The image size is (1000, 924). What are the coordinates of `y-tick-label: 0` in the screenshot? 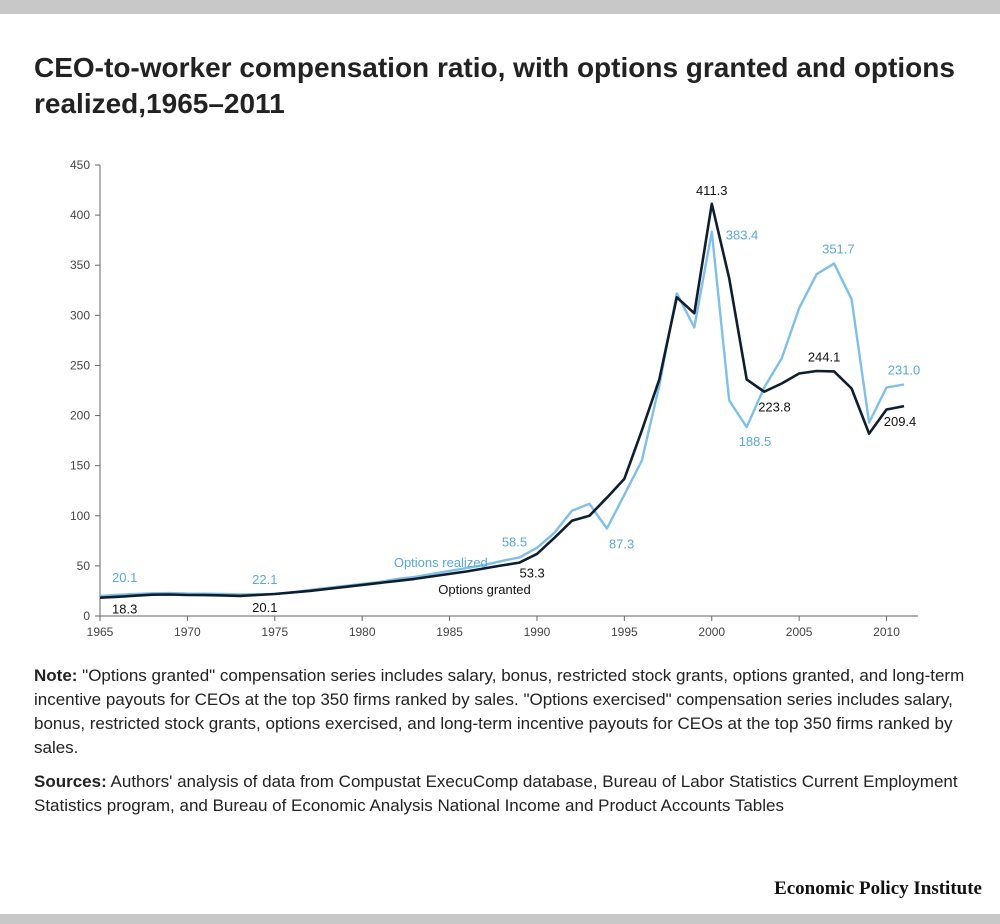 It's located at (86, 616).